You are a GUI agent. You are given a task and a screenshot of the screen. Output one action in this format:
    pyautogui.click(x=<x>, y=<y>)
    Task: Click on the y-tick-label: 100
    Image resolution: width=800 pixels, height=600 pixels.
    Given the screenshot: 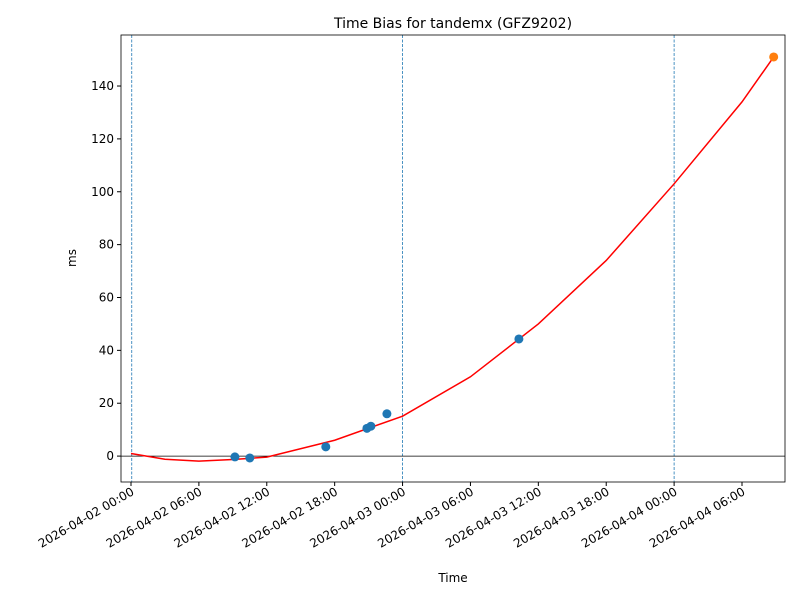 What is the action you would take?
    pyautogui.click(x=102, y=192)
    